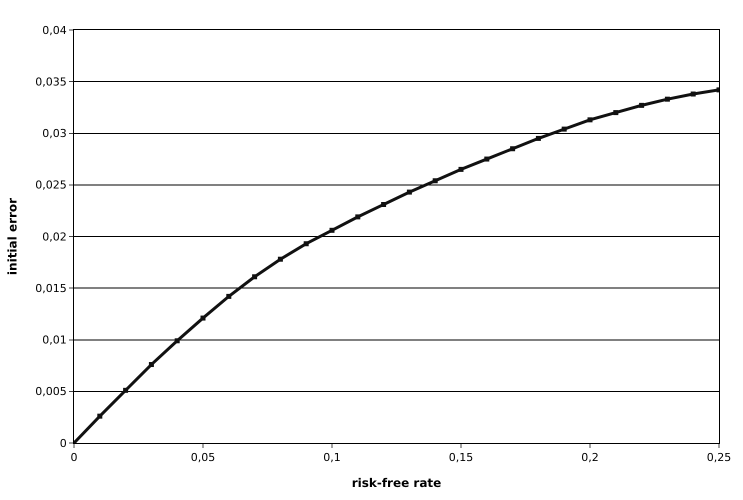 This screenshot has height=500, width=743. What do you see at coordinates (461, 457) in the screenshot?
I see `x-tick-label: 0,15` at bounding box center [461, 457].